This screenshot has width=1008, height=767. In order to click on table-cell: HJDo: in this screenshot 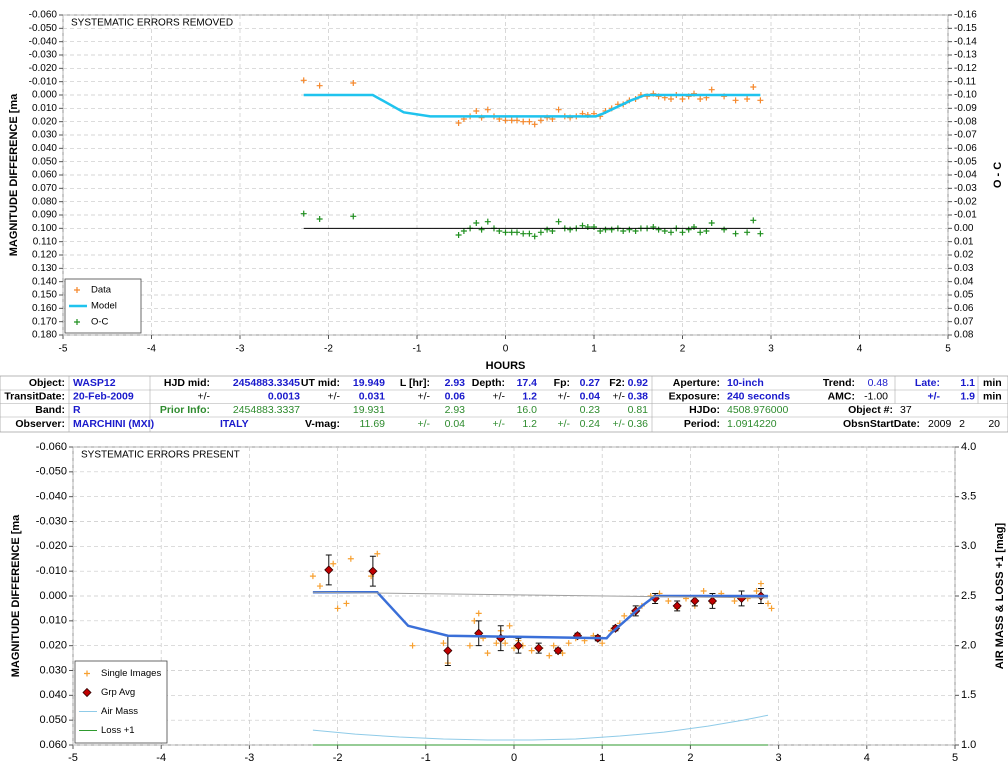, I will do `click(704, 410)`.